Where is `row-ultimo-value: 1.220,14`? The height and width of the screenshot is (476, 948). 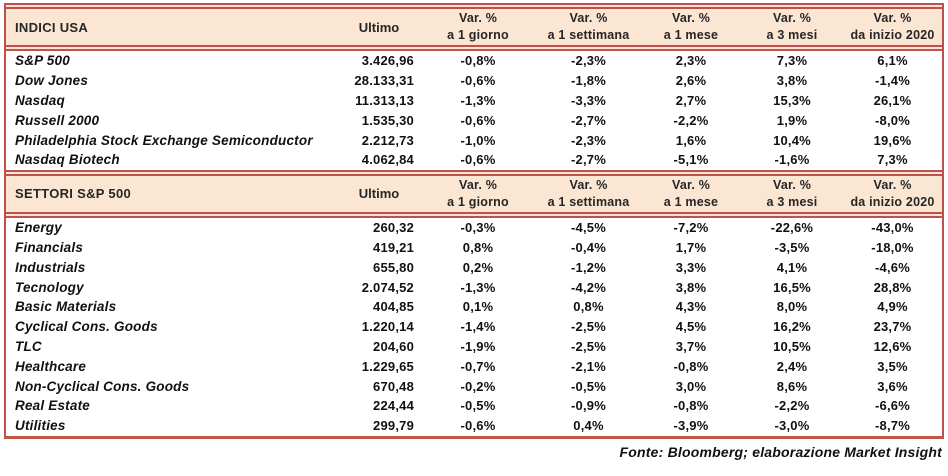 row-ultimo-value: 1.220,14 is located at coordinates (387, 327).